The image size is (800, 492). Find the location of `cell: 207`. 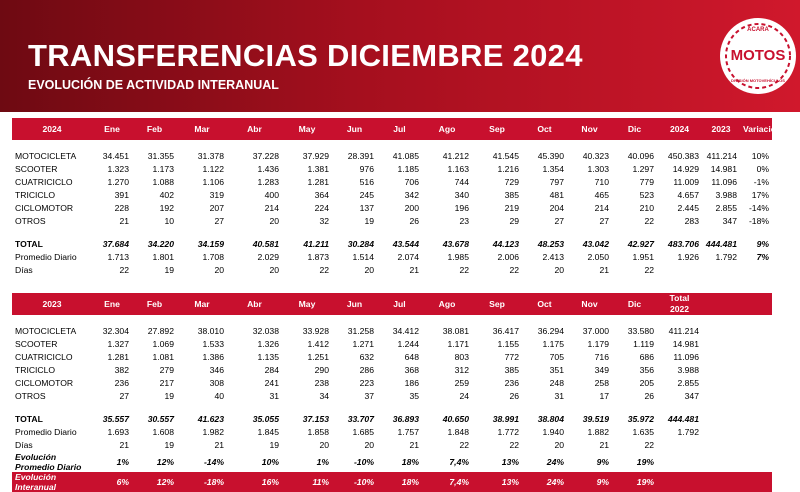

cell: 207 is located at coordinates (216, 208).